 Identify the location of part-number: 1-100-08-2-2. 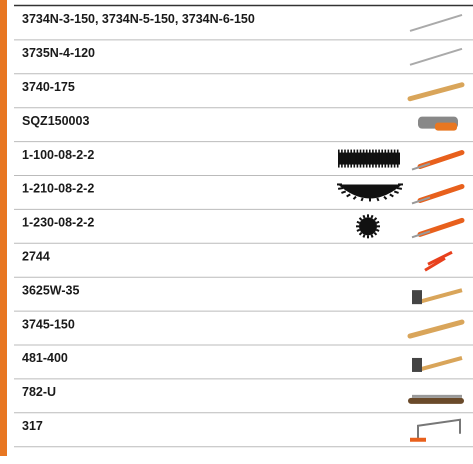
(58, 155).